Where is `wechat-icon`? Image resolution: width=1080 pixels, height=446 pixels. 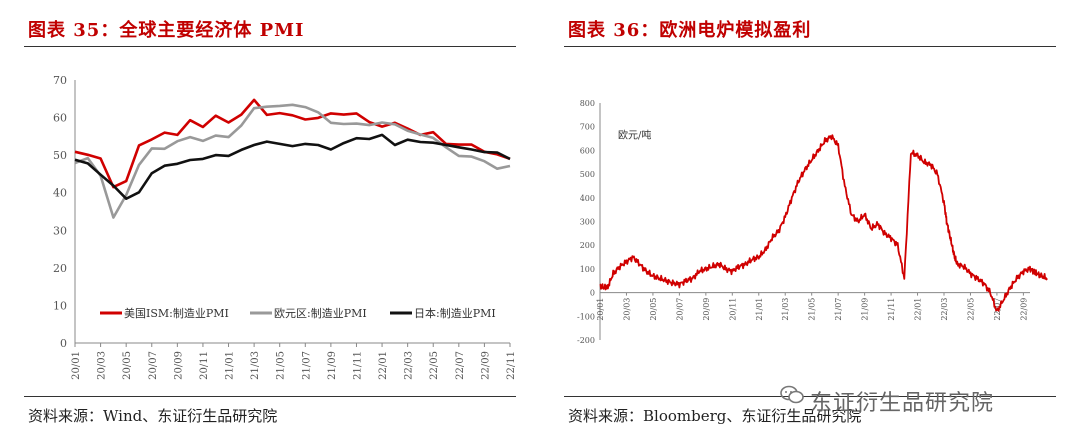 wechat-icon is located at coordinates (792, 399).